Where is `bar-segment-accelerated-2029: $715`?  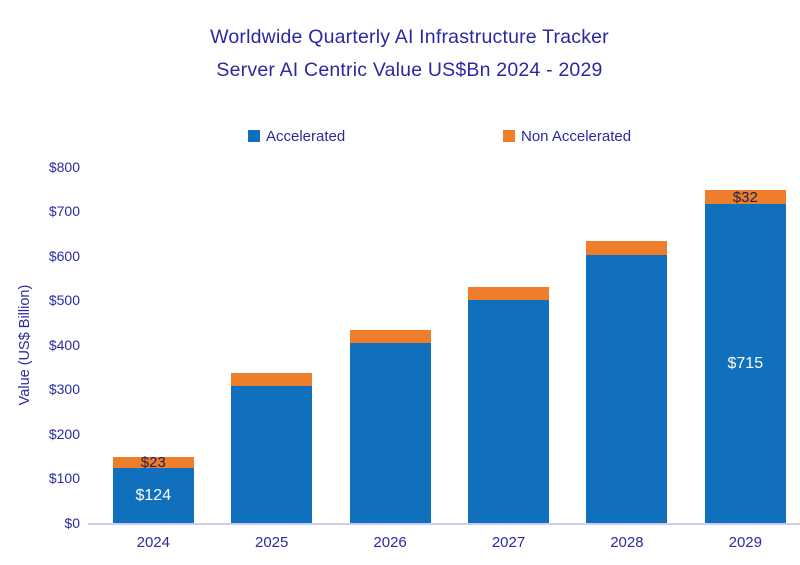
bar-segment-accelerated-2029: $715 is located at coordinates (745, 363).